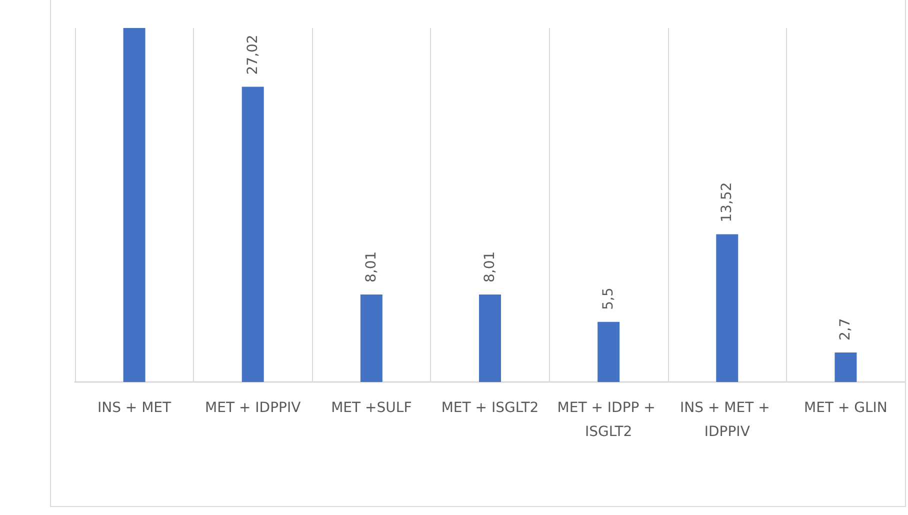 The height and width of the screenshot is (515, 908). I want to click on x-tick-label: INS + MET + IDPPIV, so click(727, 420).